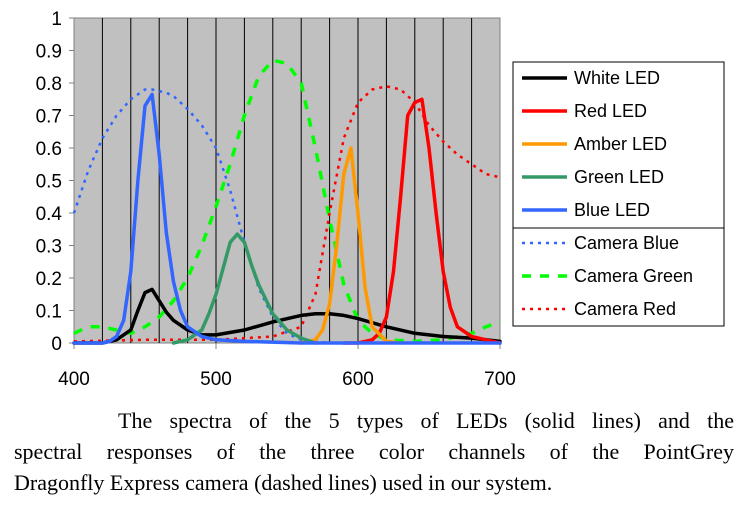 Image resolution: width=745 pixels, height=511 pixels. I want to click on x-axis-ticks: 400 500 600 700, so click(287, 366).